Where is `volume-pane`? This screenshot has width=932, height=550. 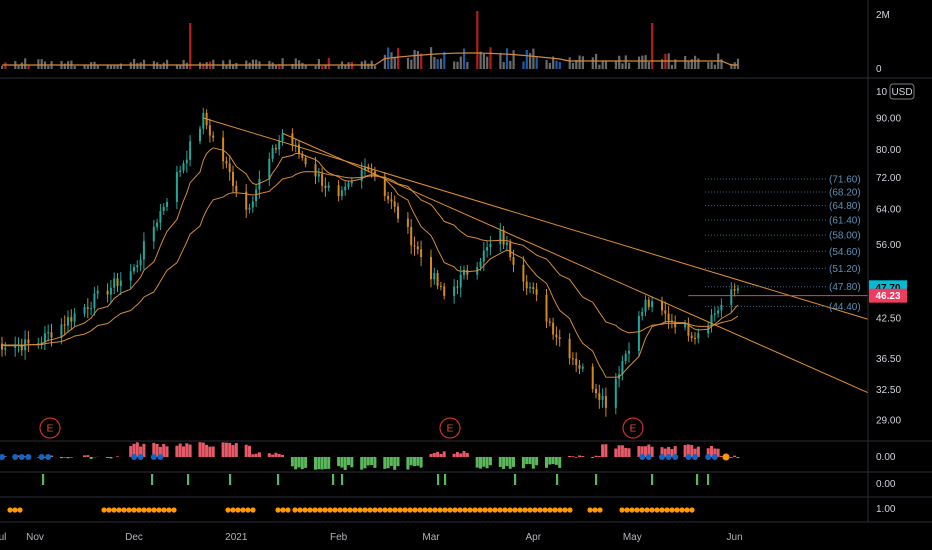 volume-pane is located at coordinates (370, 40).